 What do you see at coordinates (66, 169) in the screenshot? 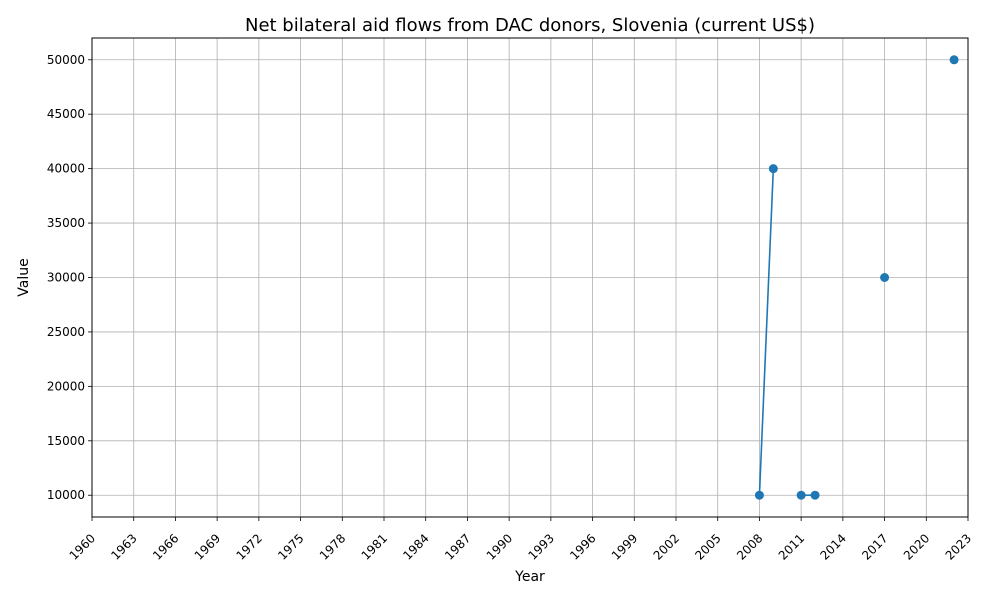
I see `y-tick-label: 40000` at bounding box center [66, 169].